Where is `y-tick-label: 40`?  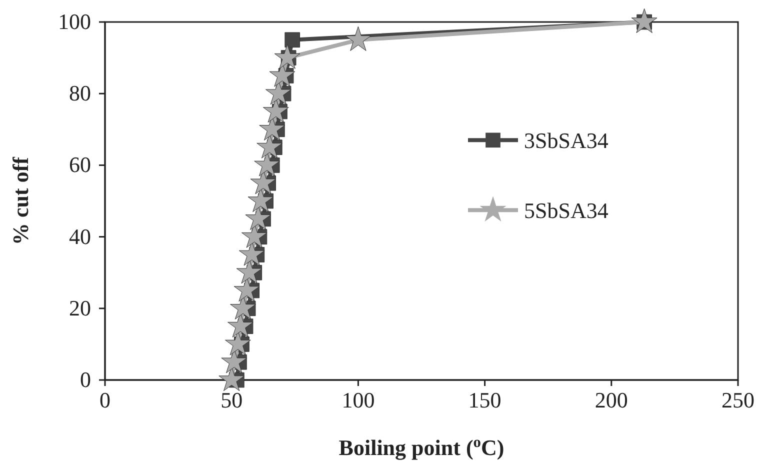
y-tick-label: 40 is located at coordinates (80, 236).